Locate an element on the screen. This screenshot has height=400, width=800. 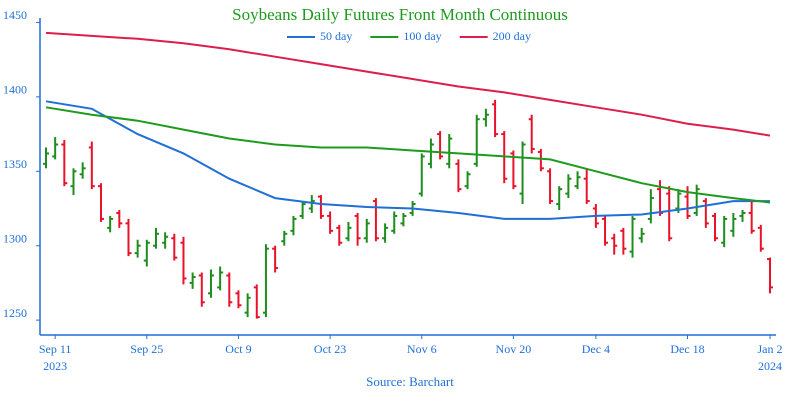
y-tick-label: 1300 is located at coordinates (15, 238).